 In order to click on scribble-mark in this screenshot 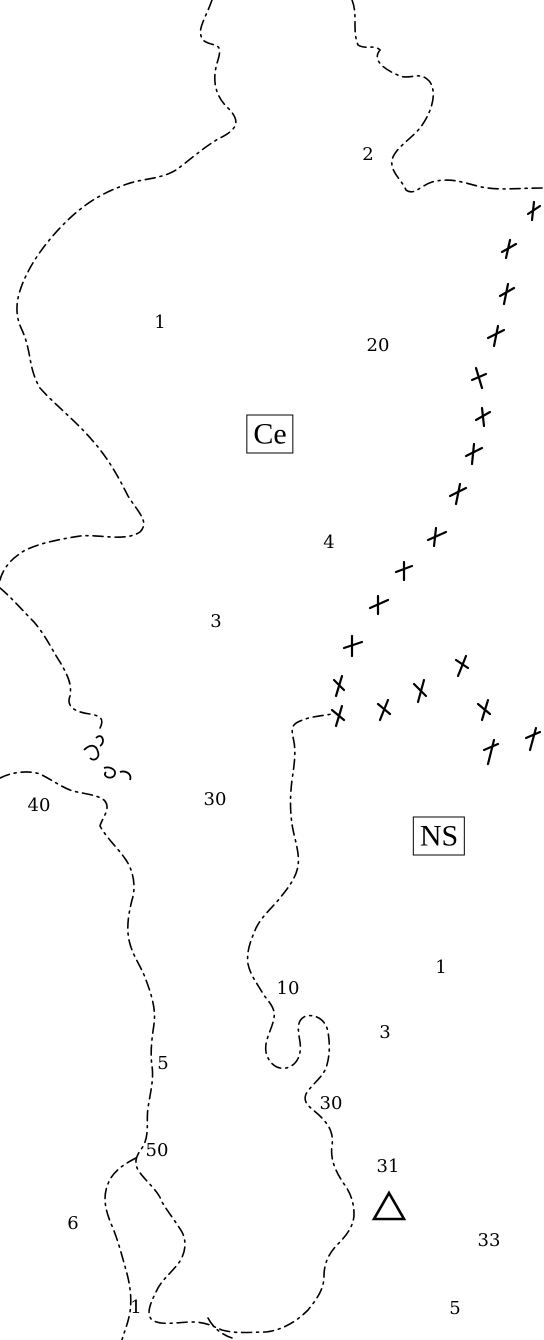, I will do `click(107, 758)`.